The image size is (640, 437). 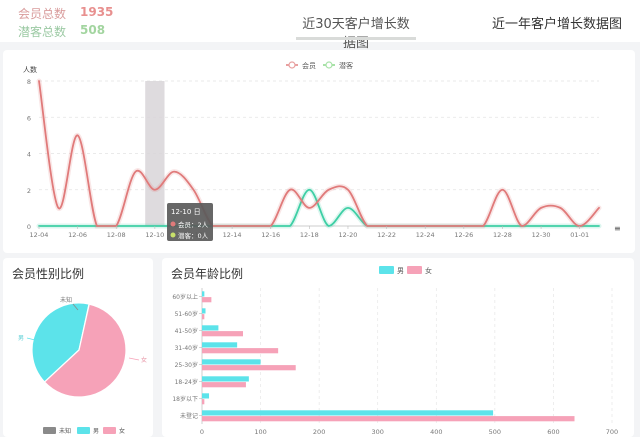 I want to click on y-tick-label: 0, so click(x=29, y=227).